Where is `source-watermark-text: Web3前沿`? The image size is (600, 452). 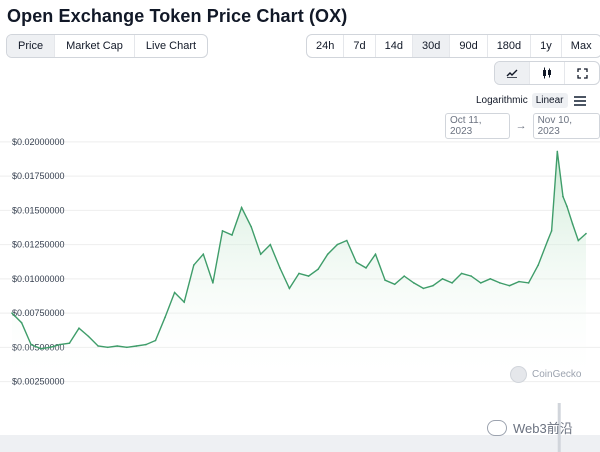 source-watermark-text: Web3前沿 is located at coordinates (543, 428).